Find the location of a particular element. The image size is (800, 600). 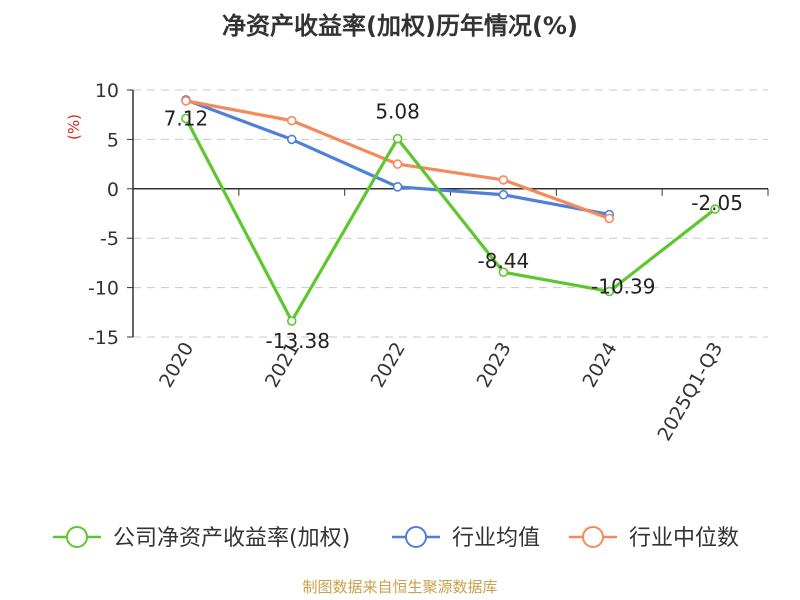

chart-title: 净资产收益率(加权)历年情况(%) is located at coordinates (400, 26).